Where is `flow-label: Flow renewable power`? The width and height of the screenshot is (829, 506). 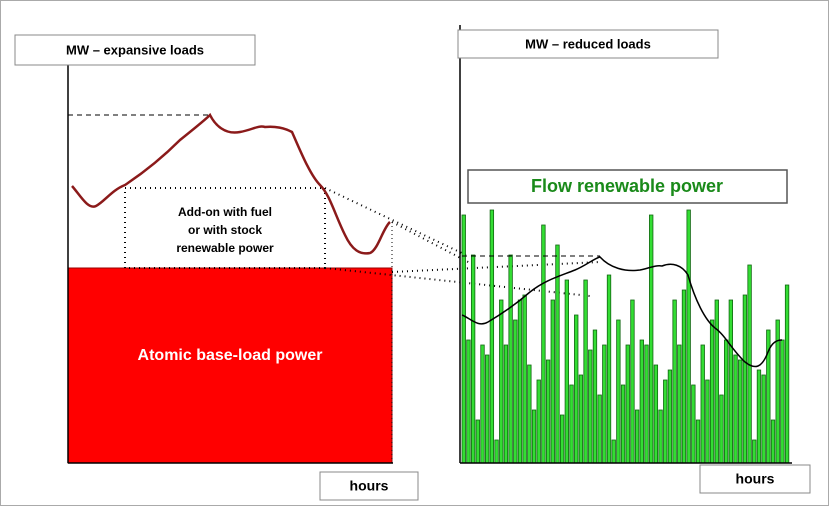
flow-label: Flow renewable power is located at coordinates (627, 186).